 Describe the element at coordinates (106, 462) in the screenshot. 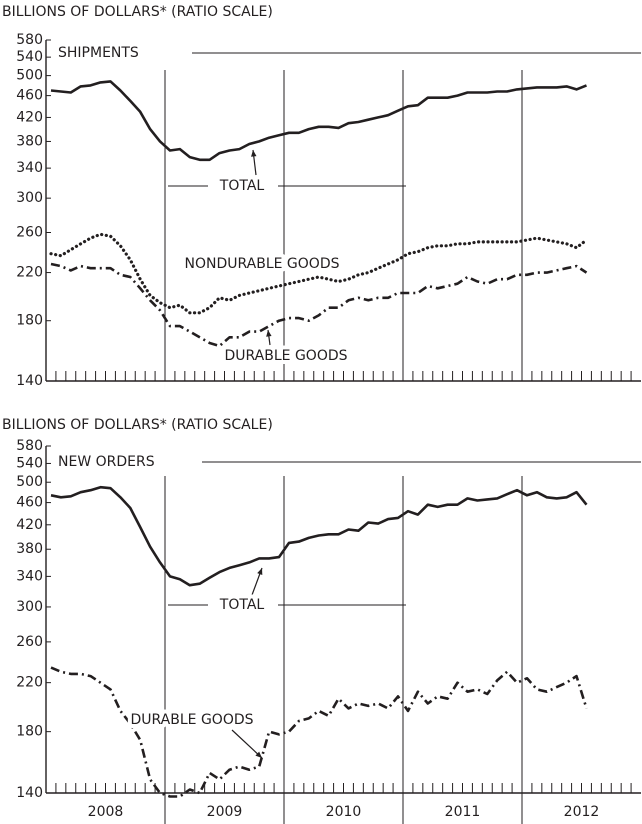

I see `panel-title: NEW ORDERS` at that location.